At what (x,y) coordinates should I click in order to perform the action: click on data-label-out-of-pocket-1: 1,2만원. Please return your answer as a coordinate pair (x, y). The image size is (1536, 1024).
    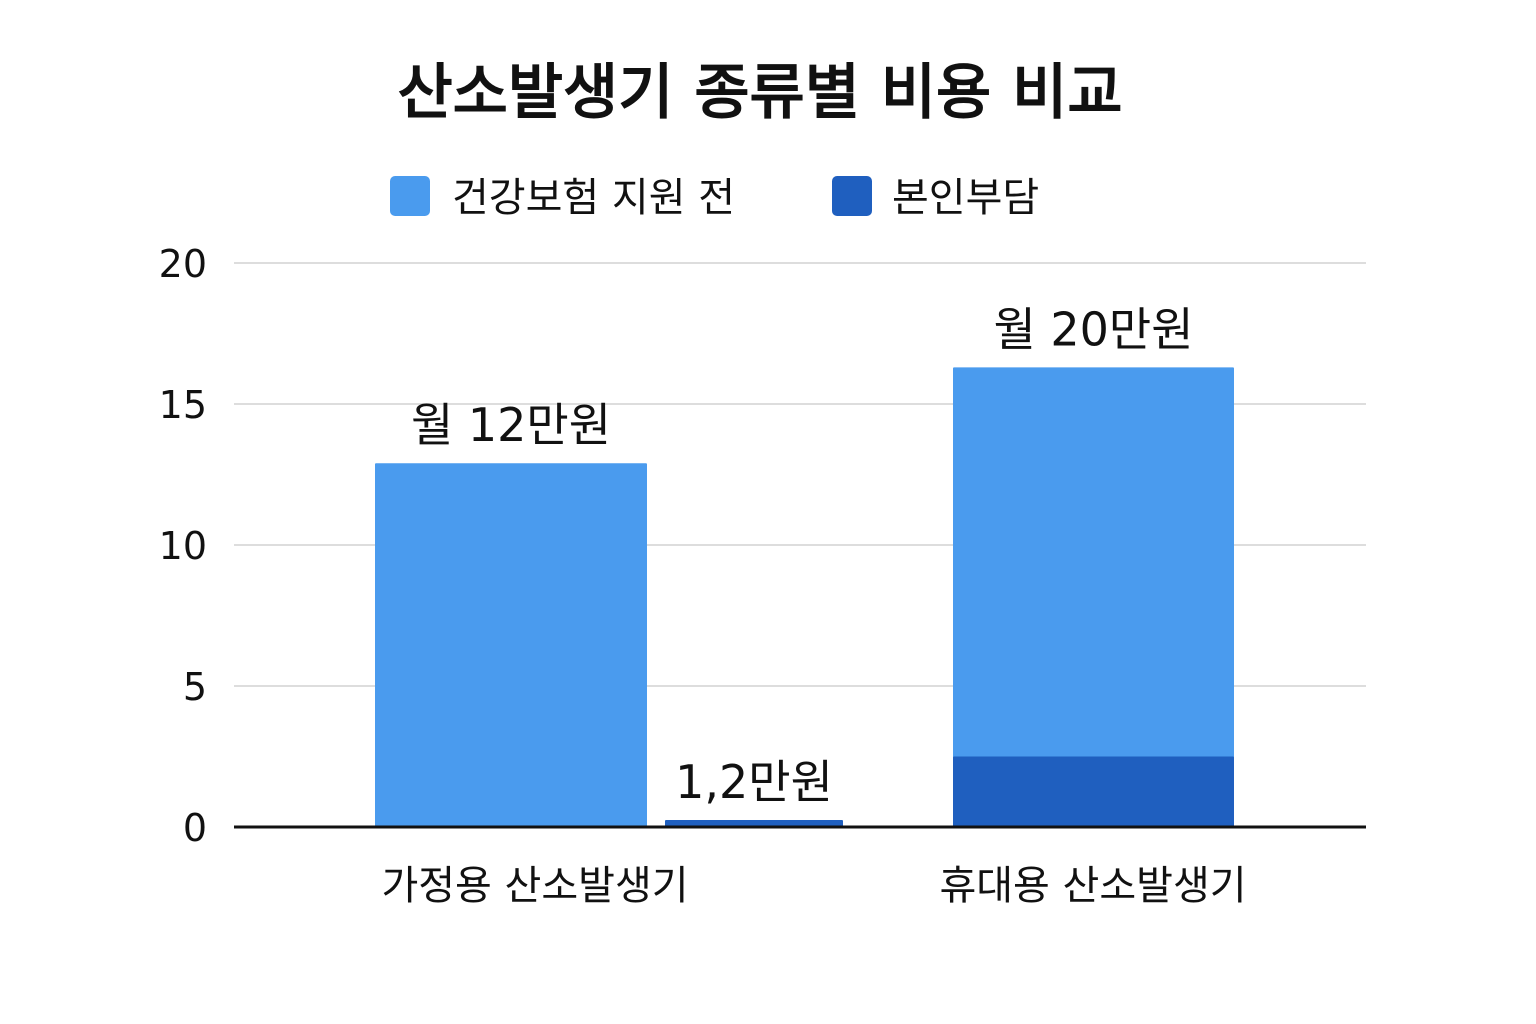
    Looking at the image, I should click on (754, 782).